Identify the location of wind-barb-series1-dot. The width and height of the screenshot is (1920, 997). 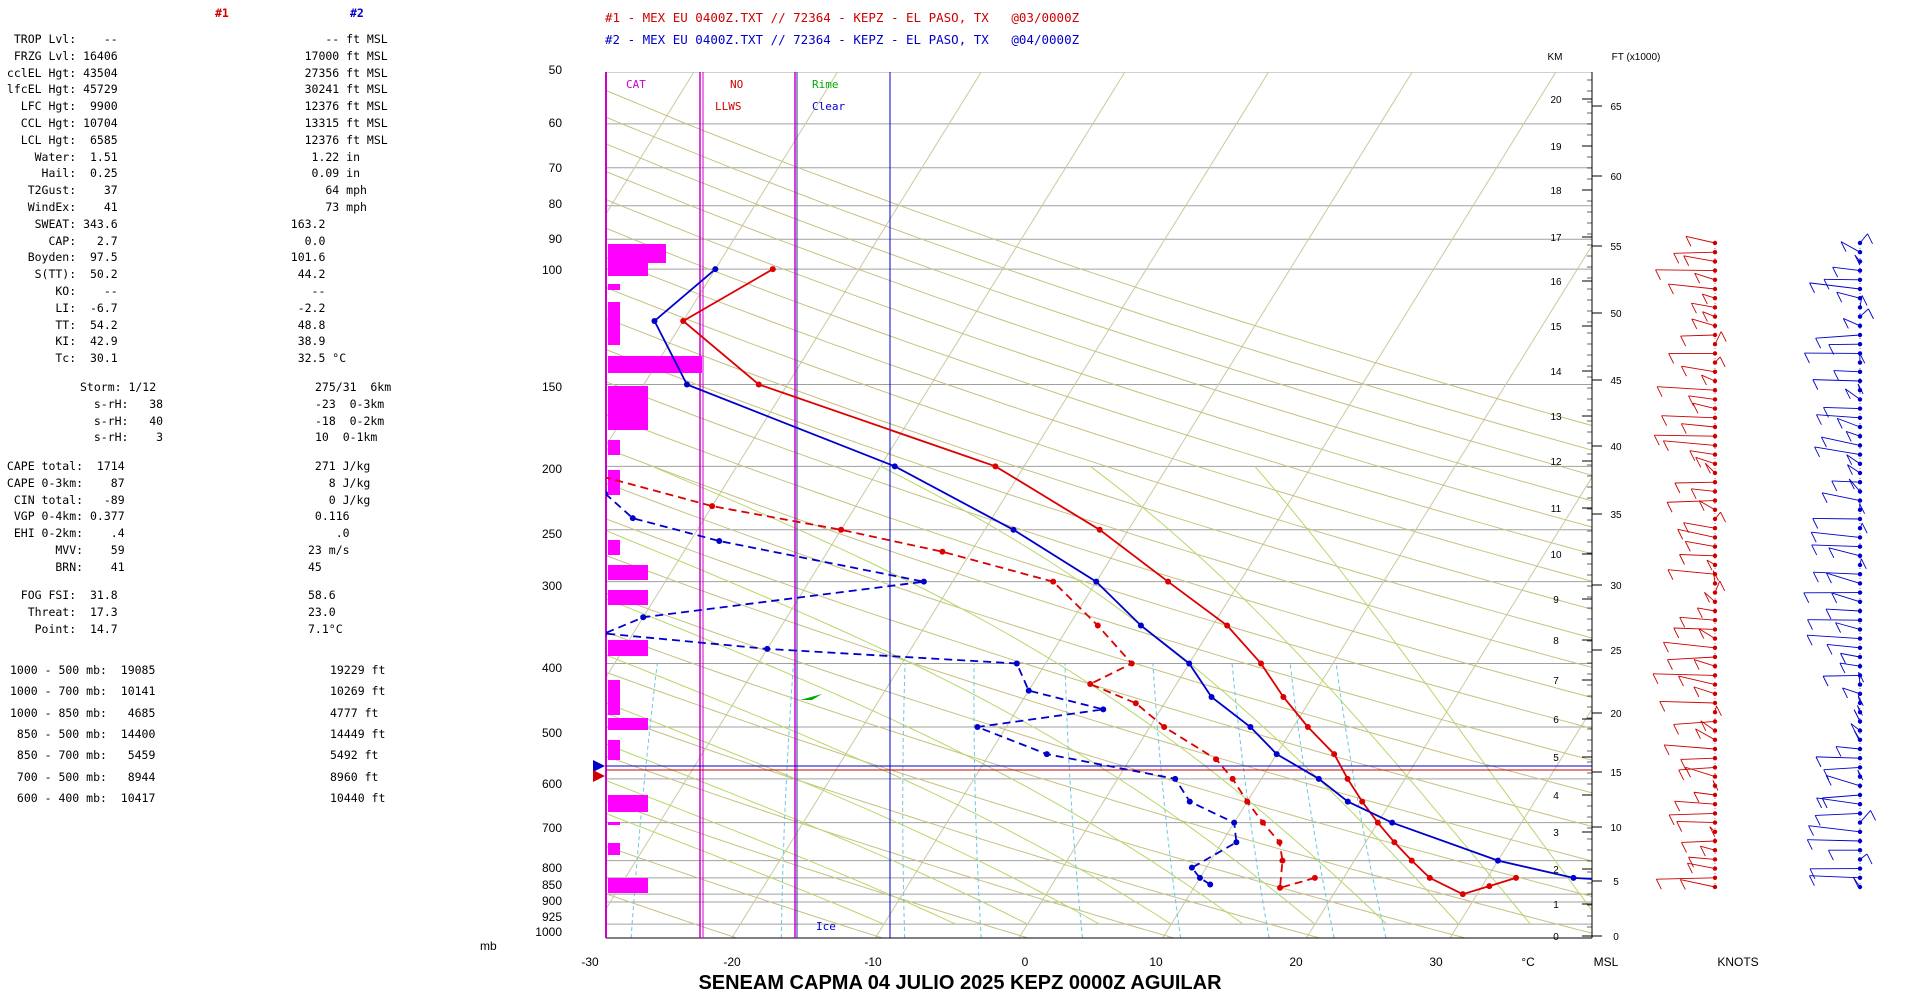
(1715, 500).